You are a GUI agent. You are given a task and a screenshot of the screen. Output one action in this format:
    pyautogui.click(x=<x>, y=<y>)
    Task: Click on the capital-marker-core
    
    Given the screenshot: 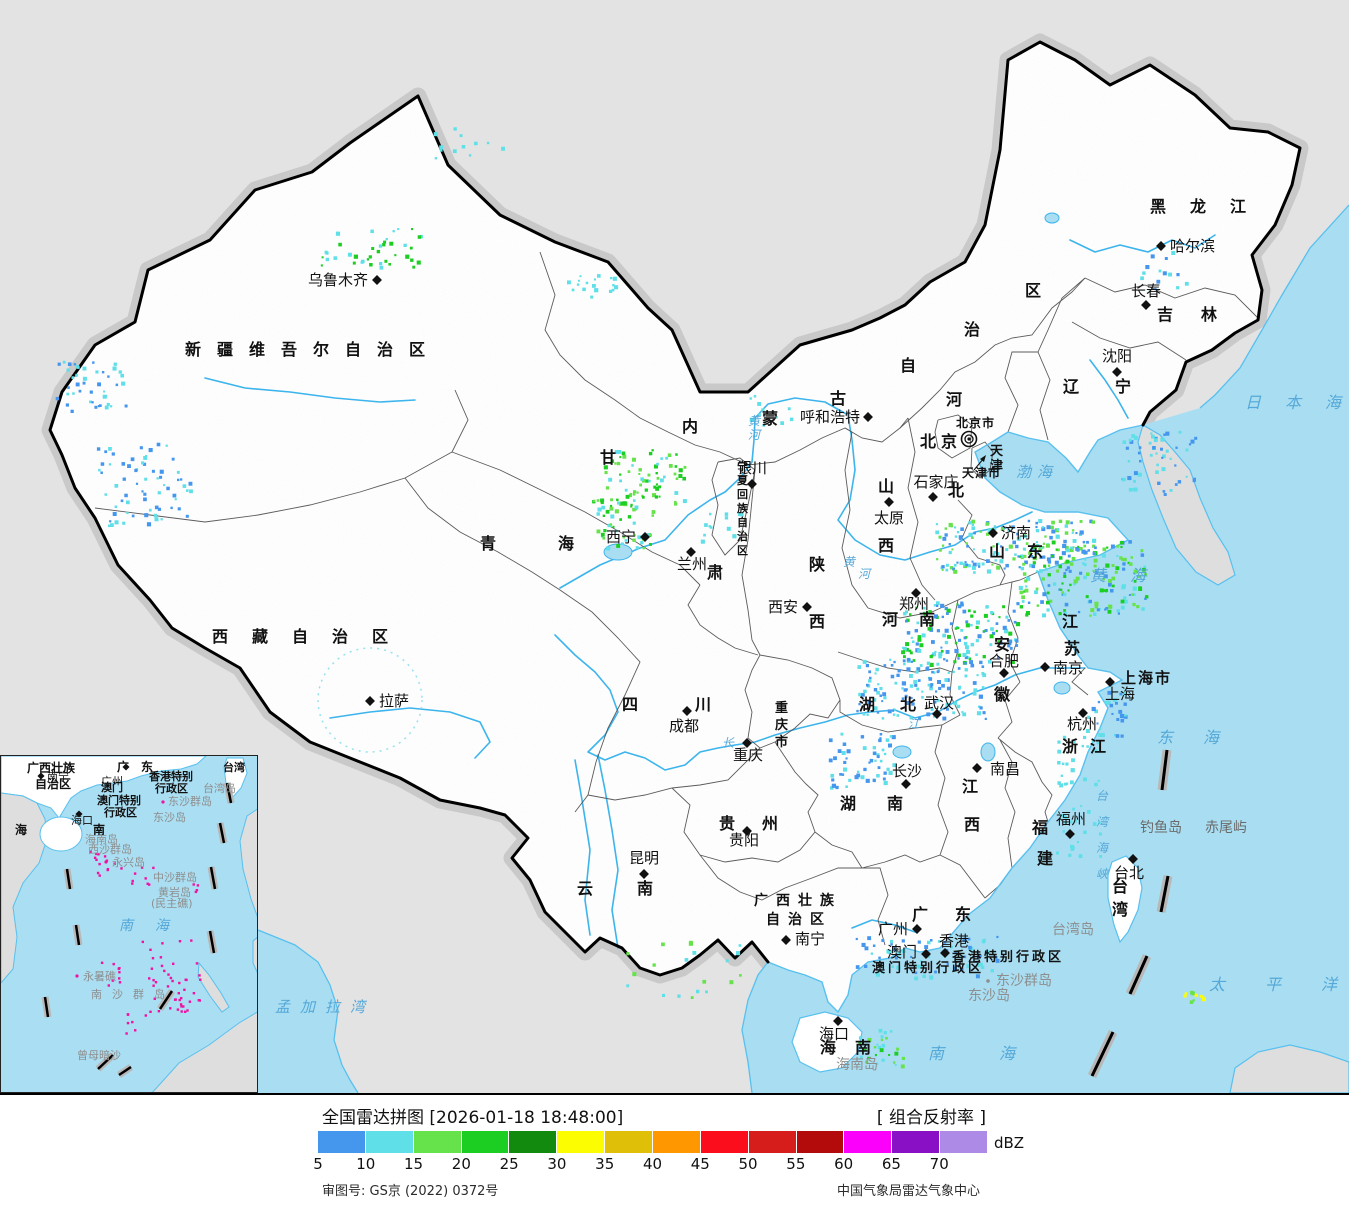 What is the action you would take?
    pyautogui.click(x=969, y=439)
    